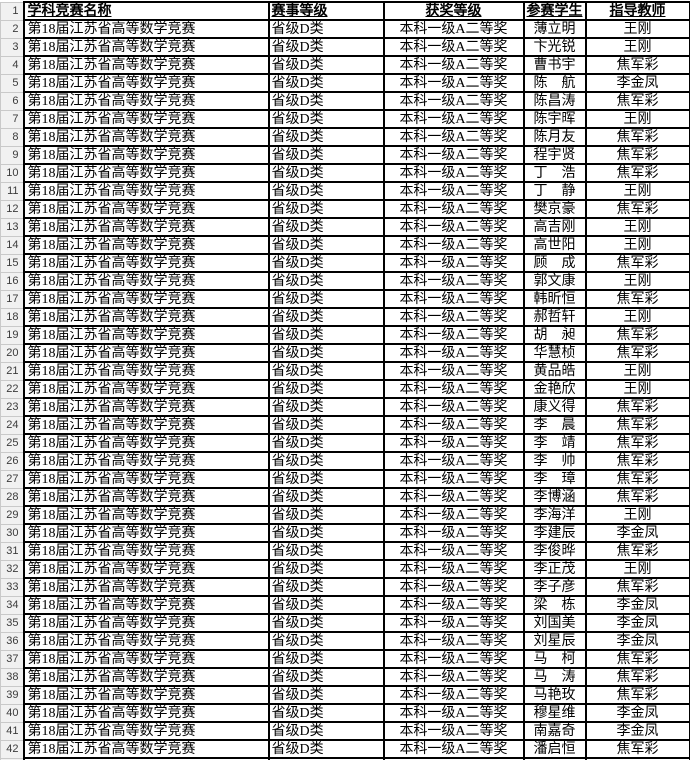 The width and height of the screenshot is (690, 760). Describe the element at coordinates (554, 407) in the screenshot. I see `cell-student: 康义得` at that location.